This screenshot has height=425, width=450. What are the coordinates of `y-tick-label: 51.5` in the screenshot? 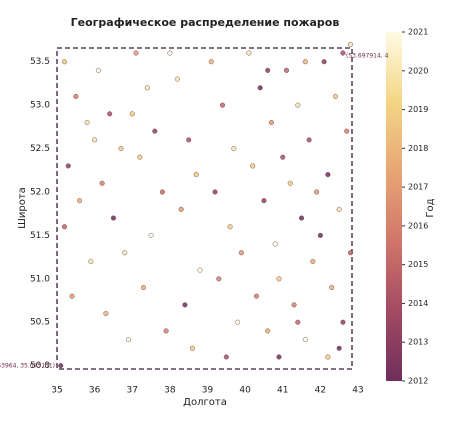 It's located at (40, 236).